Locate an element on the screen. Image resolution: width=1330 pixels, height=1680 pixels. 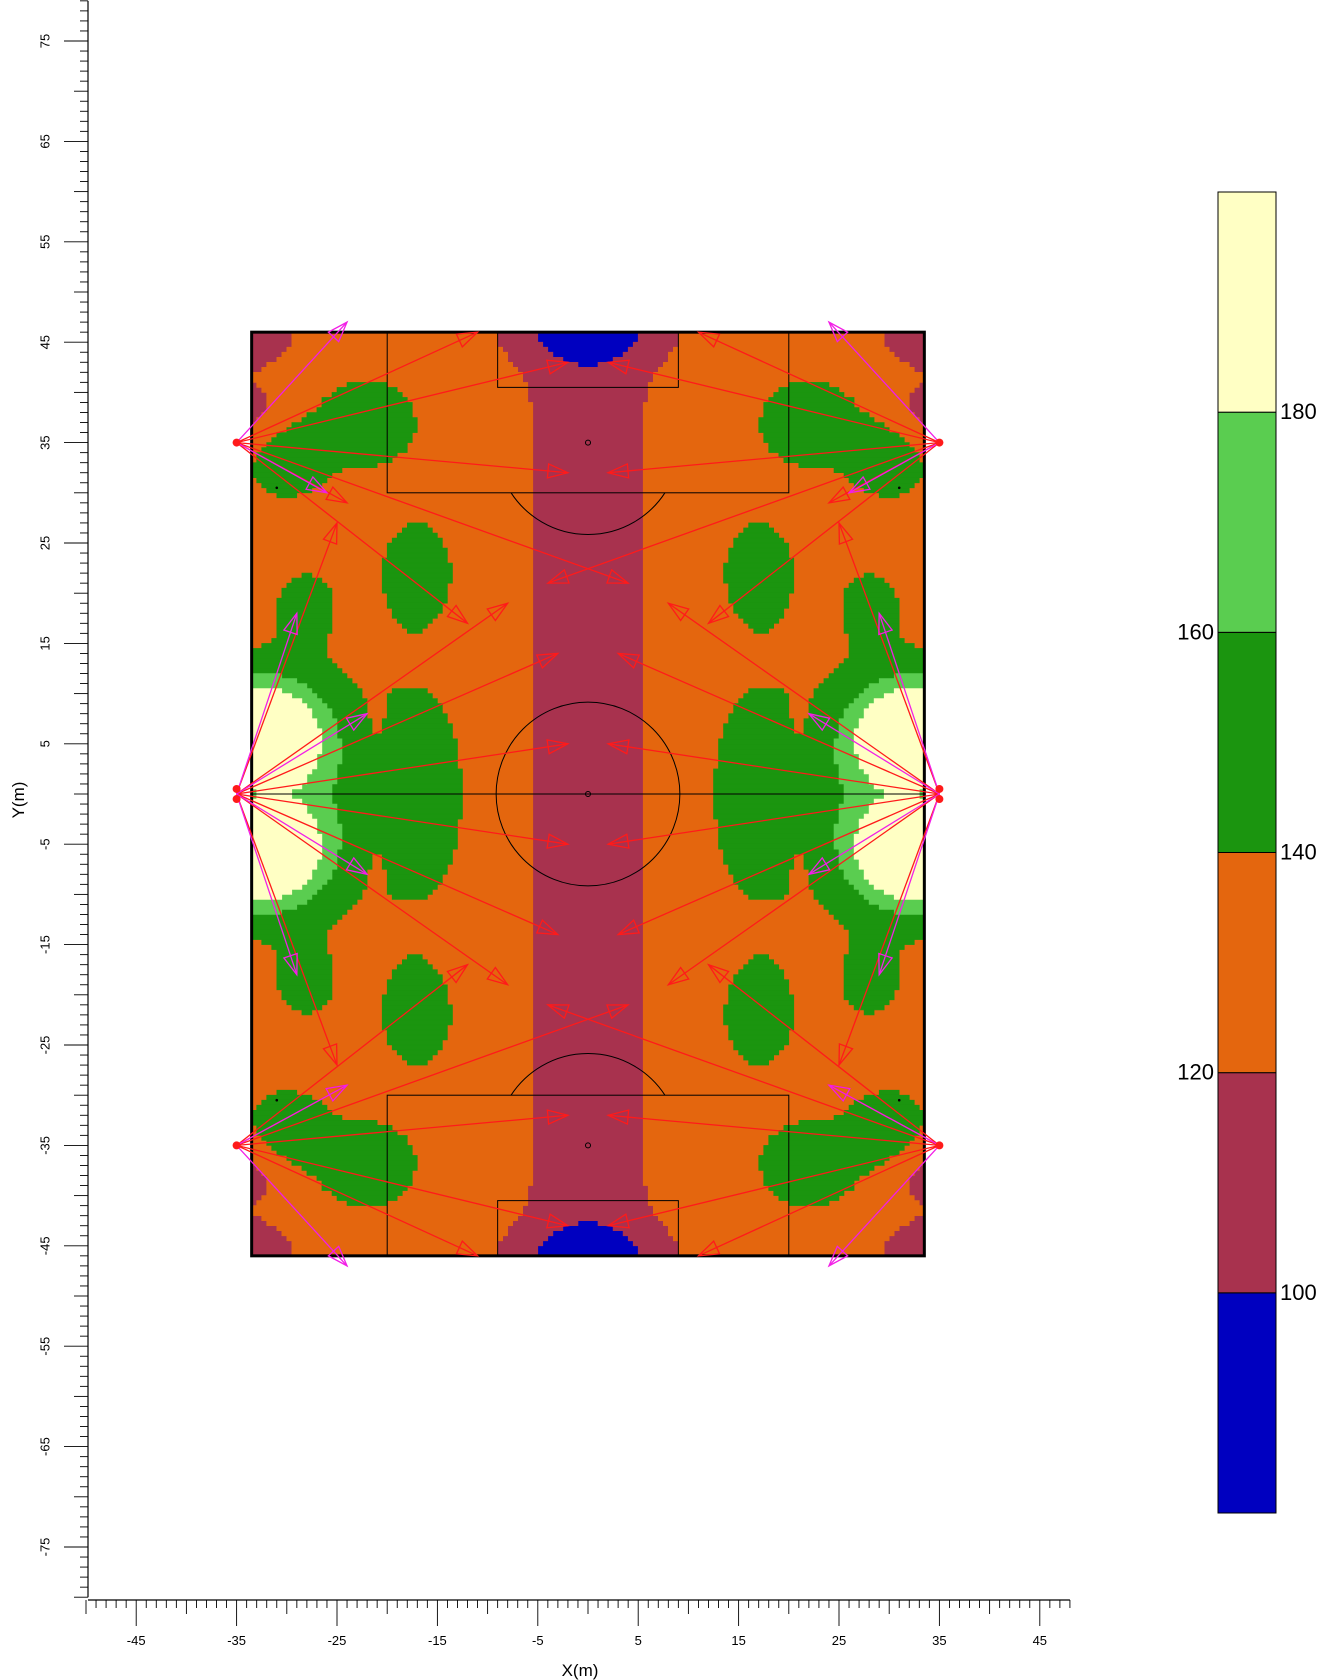
y-tick-label: 65 is located at coordinates (44, 141).